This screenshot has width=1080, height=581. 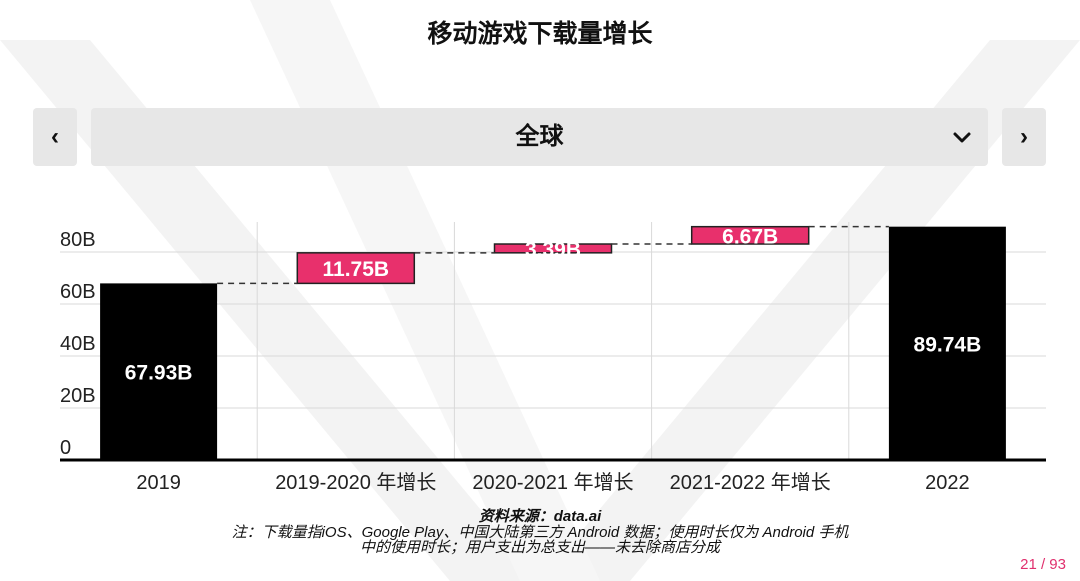 I want to click on chevron-left-icon: ‹, so click(x=55, y=136).